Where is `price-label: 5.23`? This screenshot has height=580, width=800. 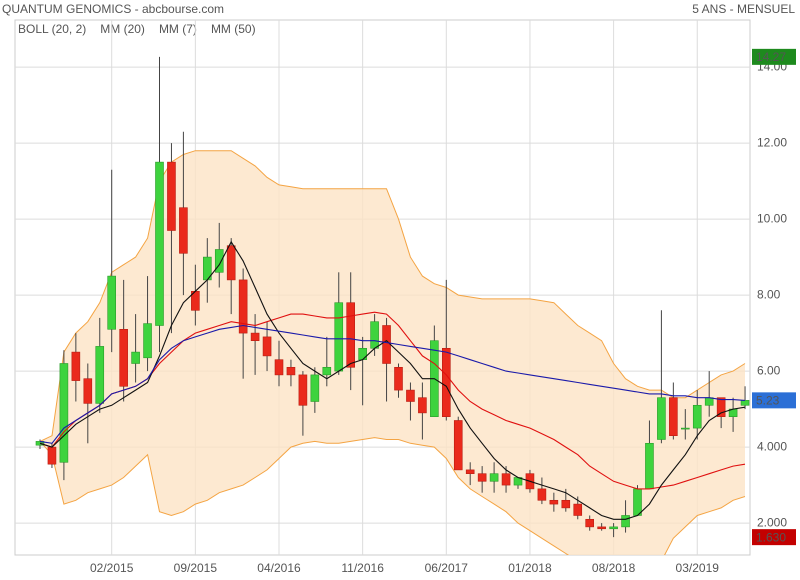
price-label: 5.23 is located at coordinates (768, 401).